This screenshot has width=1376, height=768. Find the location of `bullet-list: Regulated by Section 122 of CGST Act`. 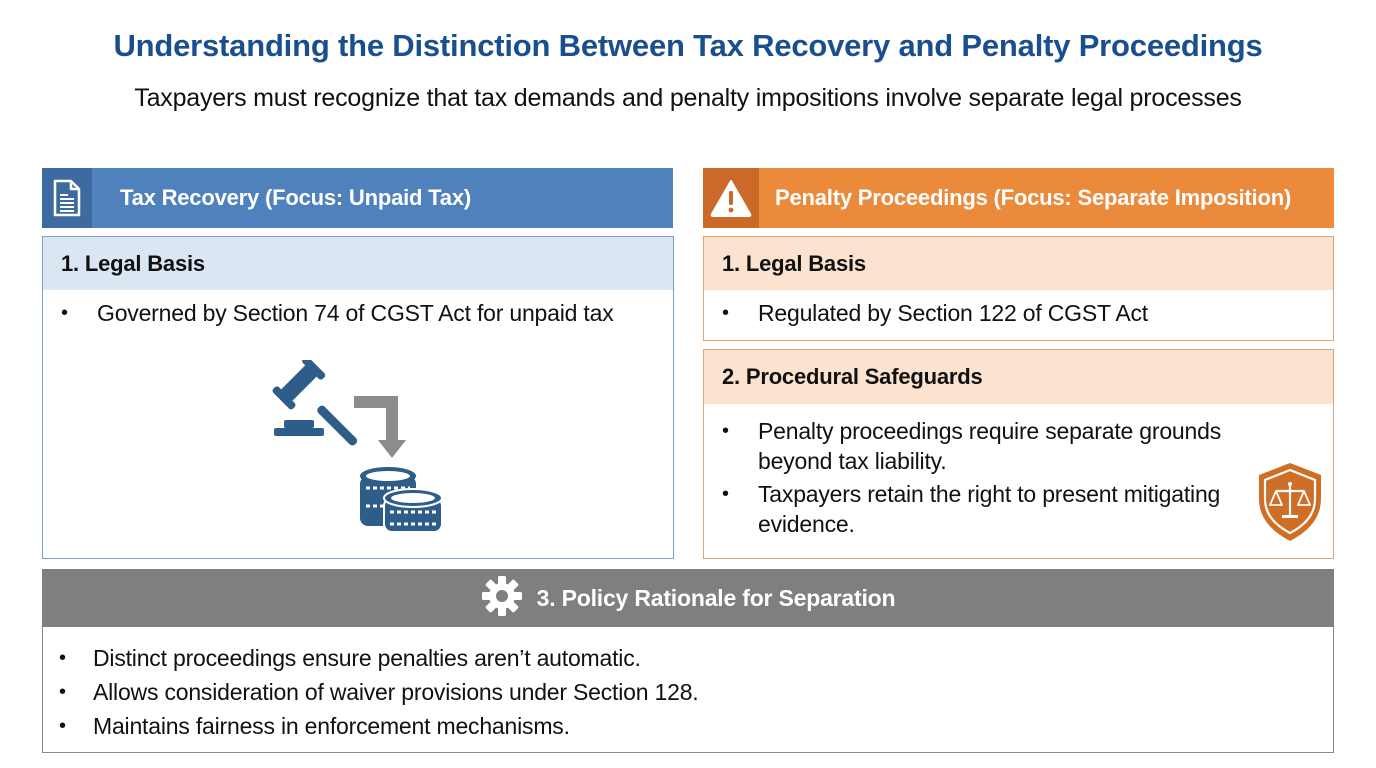

bullet-list: Regulated by Section 122 of CGST Act is located at coordinates (1018, 309).